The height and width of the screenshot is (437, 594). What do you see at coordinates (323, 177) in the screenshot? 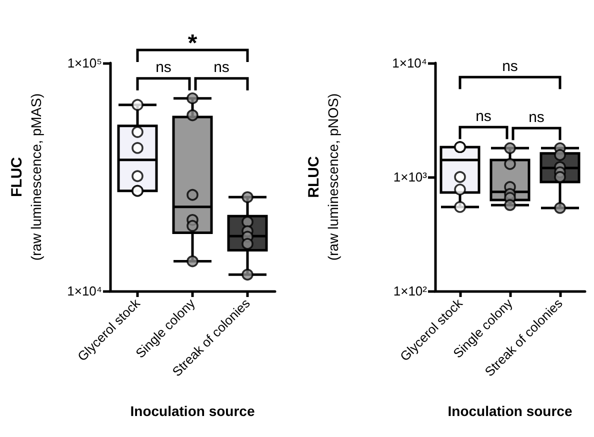
I see `y-axis-title: RLUC (raw luminescence, pNOS)` at bounding box center [323, 177].